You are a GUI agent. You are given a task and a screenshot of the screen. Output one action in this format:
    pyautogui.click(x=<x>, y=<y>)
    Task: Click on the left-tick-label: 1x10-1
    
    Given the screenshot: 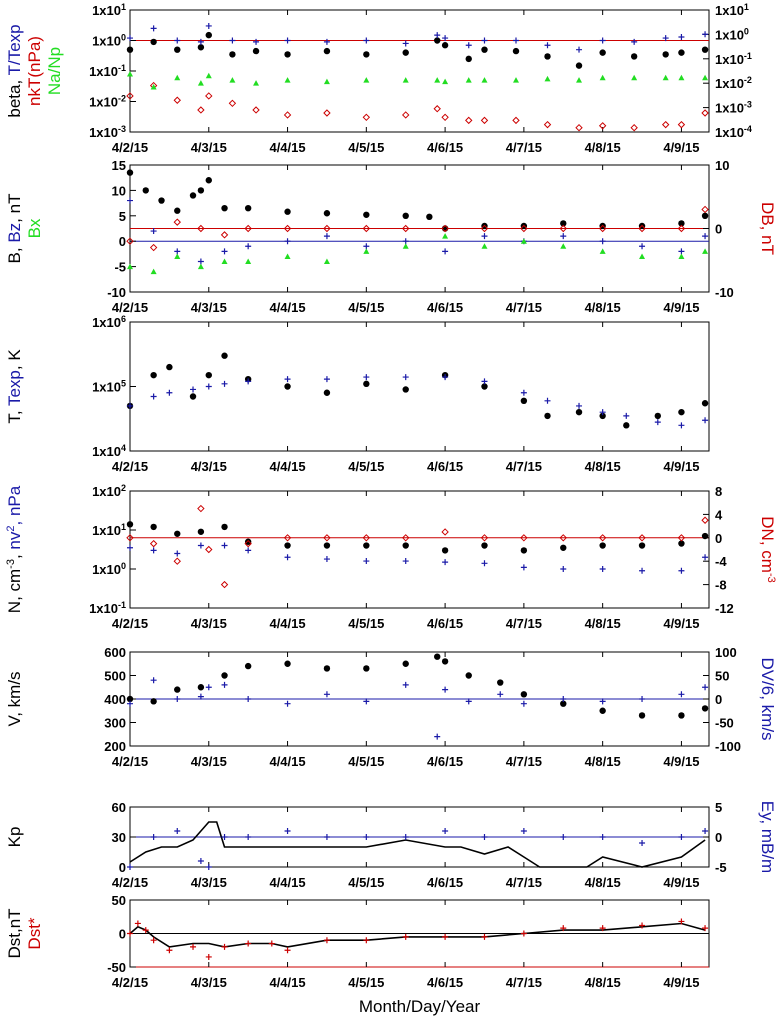 What is the action you would take?
    pyautogui.click(x=107, y=608)
    